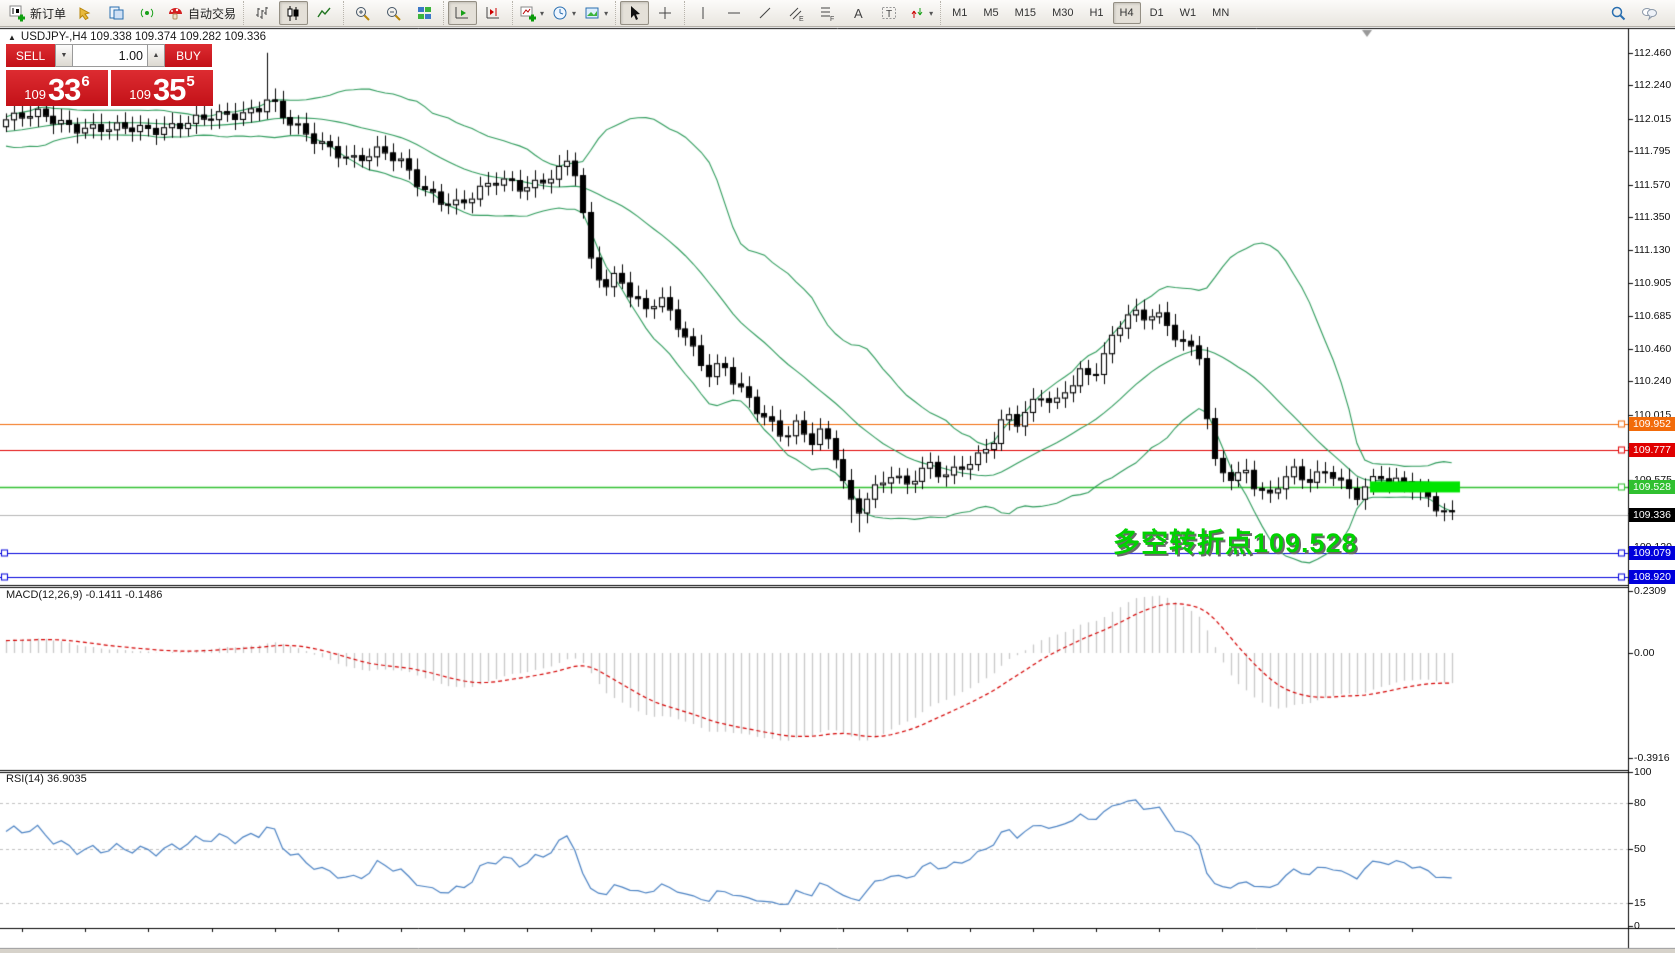  Describe the element at coordinates (960, 13) in the screenshot. I see `timeframe-button-m1: M1` at that location.